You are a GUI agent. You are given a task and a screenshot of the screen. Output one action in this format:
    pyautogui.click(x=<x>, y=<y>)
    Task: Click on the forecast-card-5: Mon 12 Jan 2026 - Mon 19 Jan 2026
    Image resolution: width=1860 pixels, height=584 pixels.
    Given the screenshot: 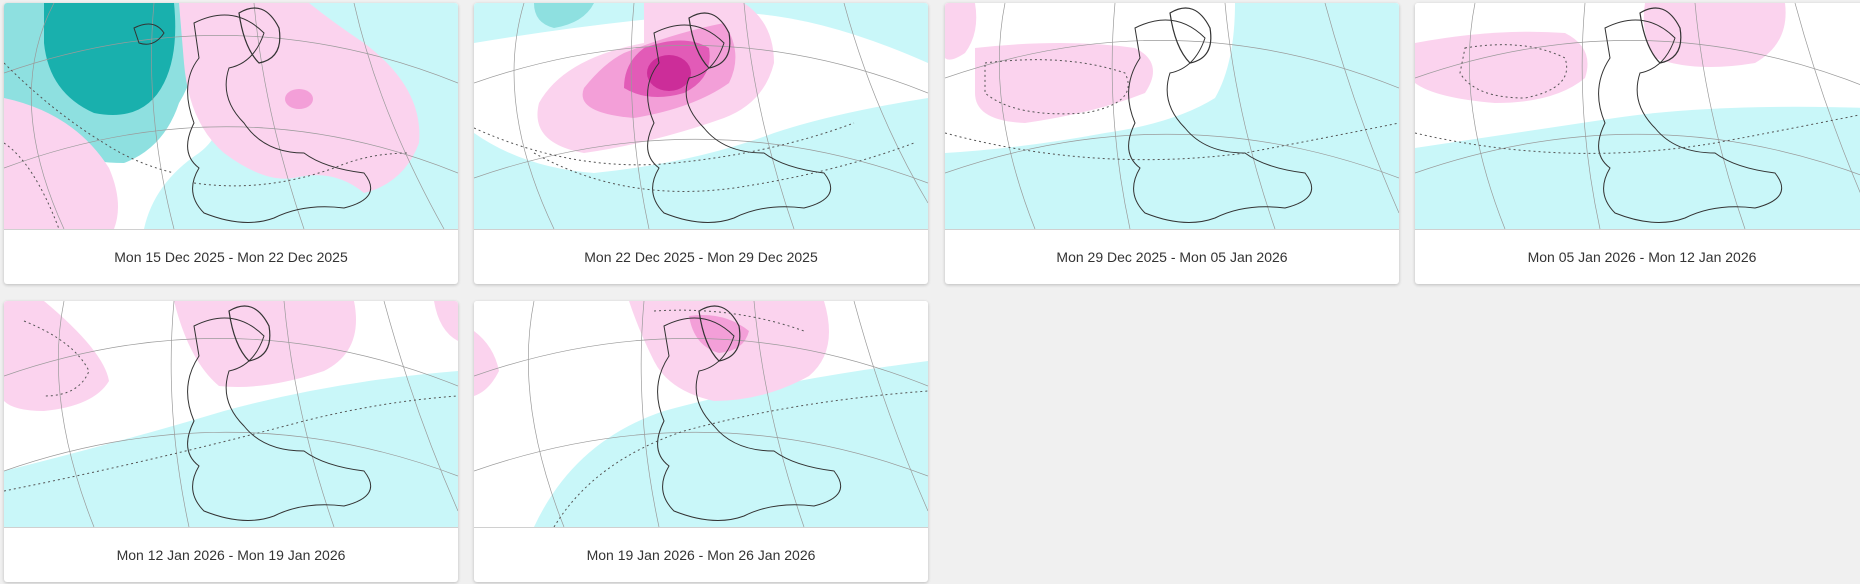 What is the action you would take?
    pyautogui.click(x=231, y=441)
    